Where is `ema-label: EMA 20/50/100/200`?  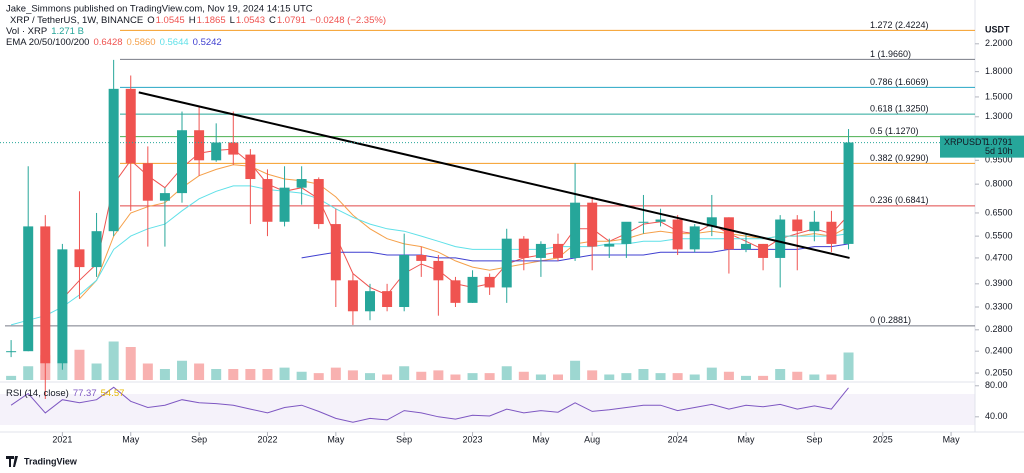 ema-label: EMA 20/50/100/200 is located at coordinates (47, 42).